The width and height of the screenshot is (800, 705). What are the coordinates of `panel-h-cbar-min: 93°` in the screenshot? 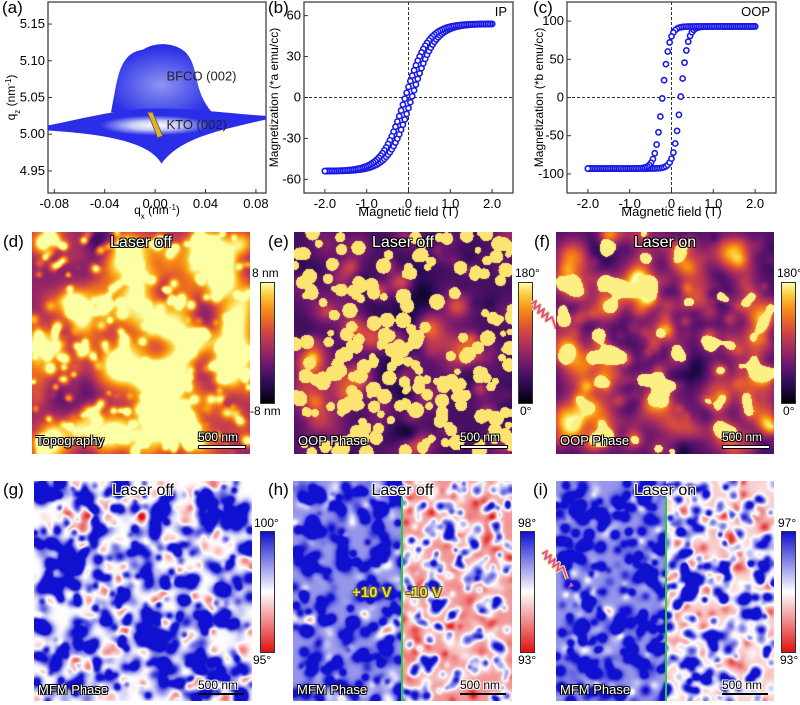 It's located at (527, 660).